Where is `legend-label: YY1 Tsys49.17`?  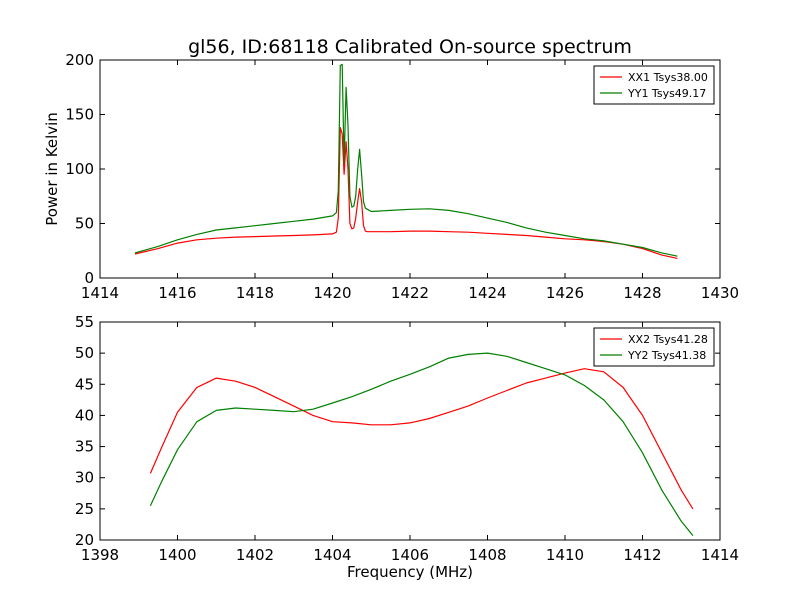 legend-label: YY1 Tsys49.17 is located at coordinates (666, 93).